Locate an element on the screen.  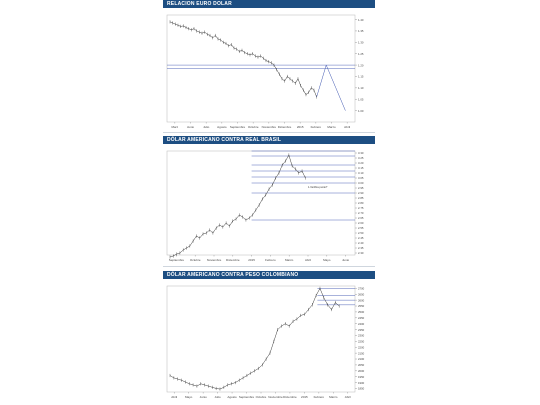
x-tick-label: Marz is located at coordinates (174, 127).